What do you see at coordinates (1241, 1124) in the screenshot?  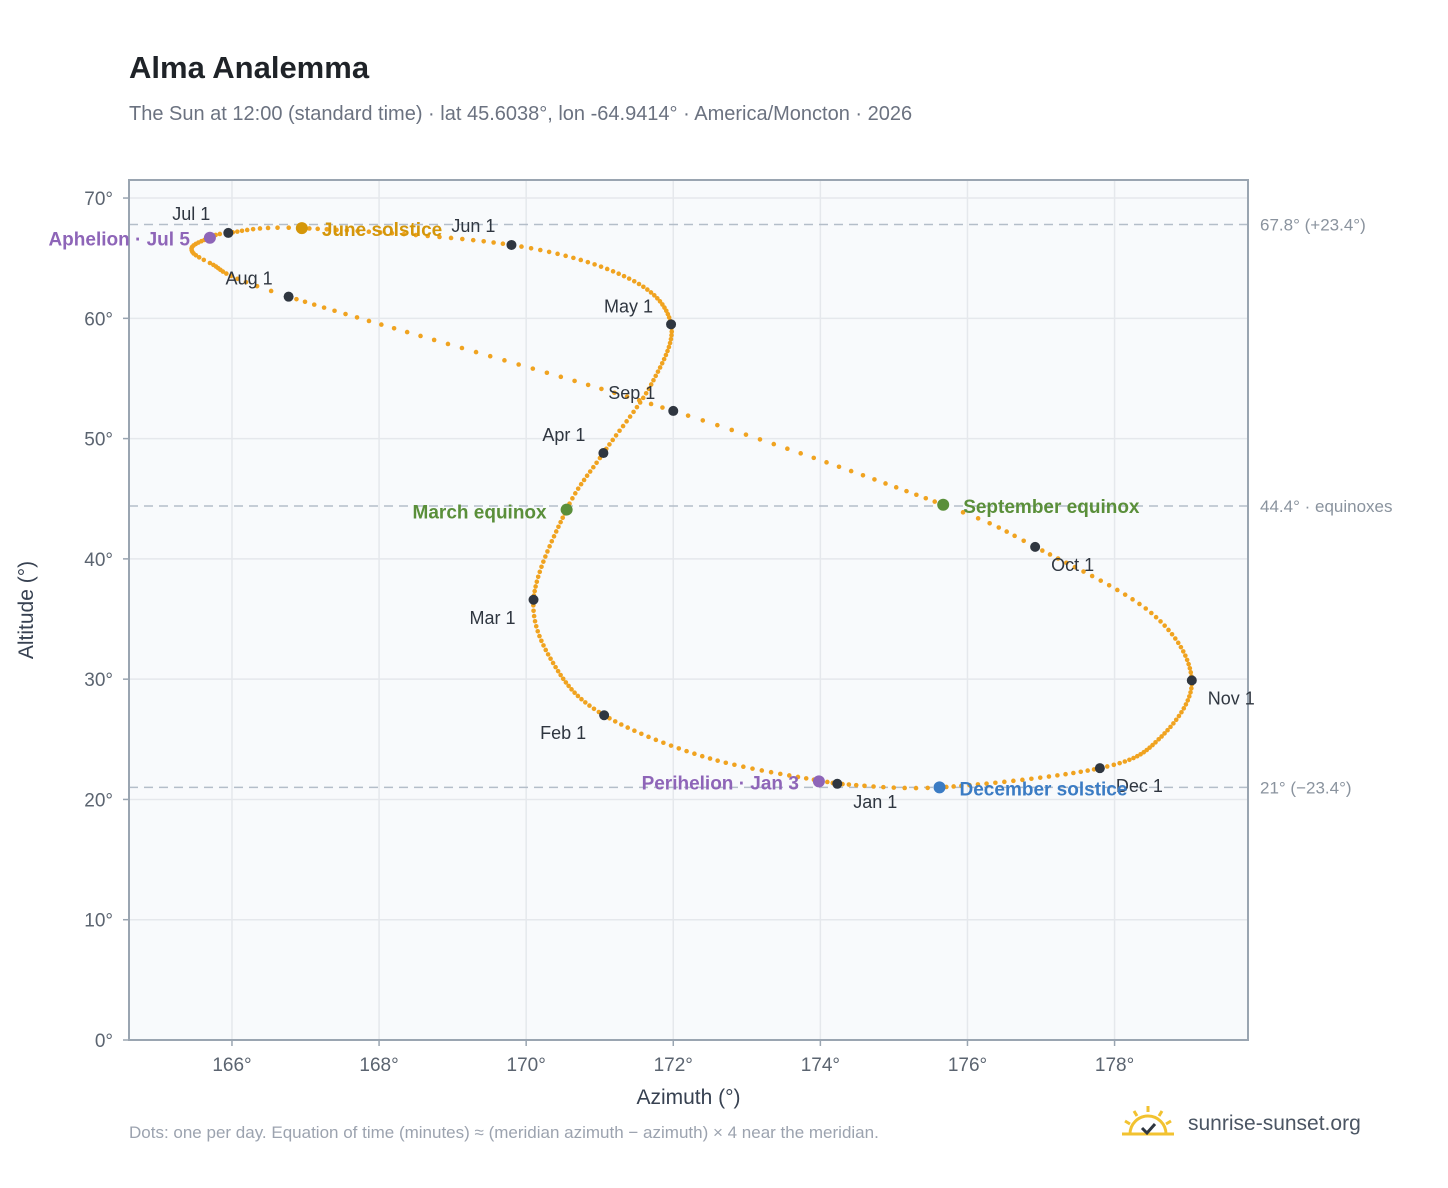 I see `brand: sunrise-sunset.org` at bounding box center [1241, 1124].